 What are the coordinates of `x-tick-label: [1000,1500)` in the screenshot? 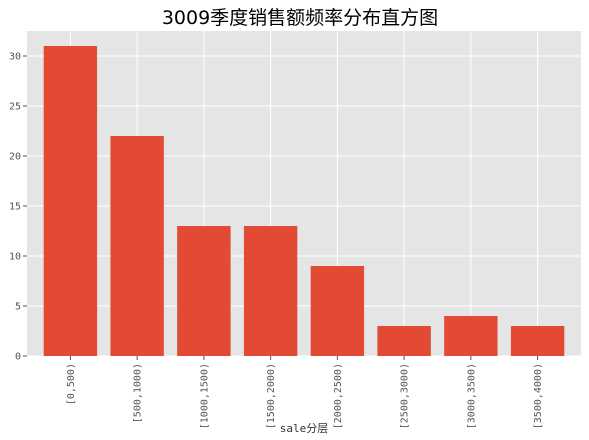 It's located at (204, 396).